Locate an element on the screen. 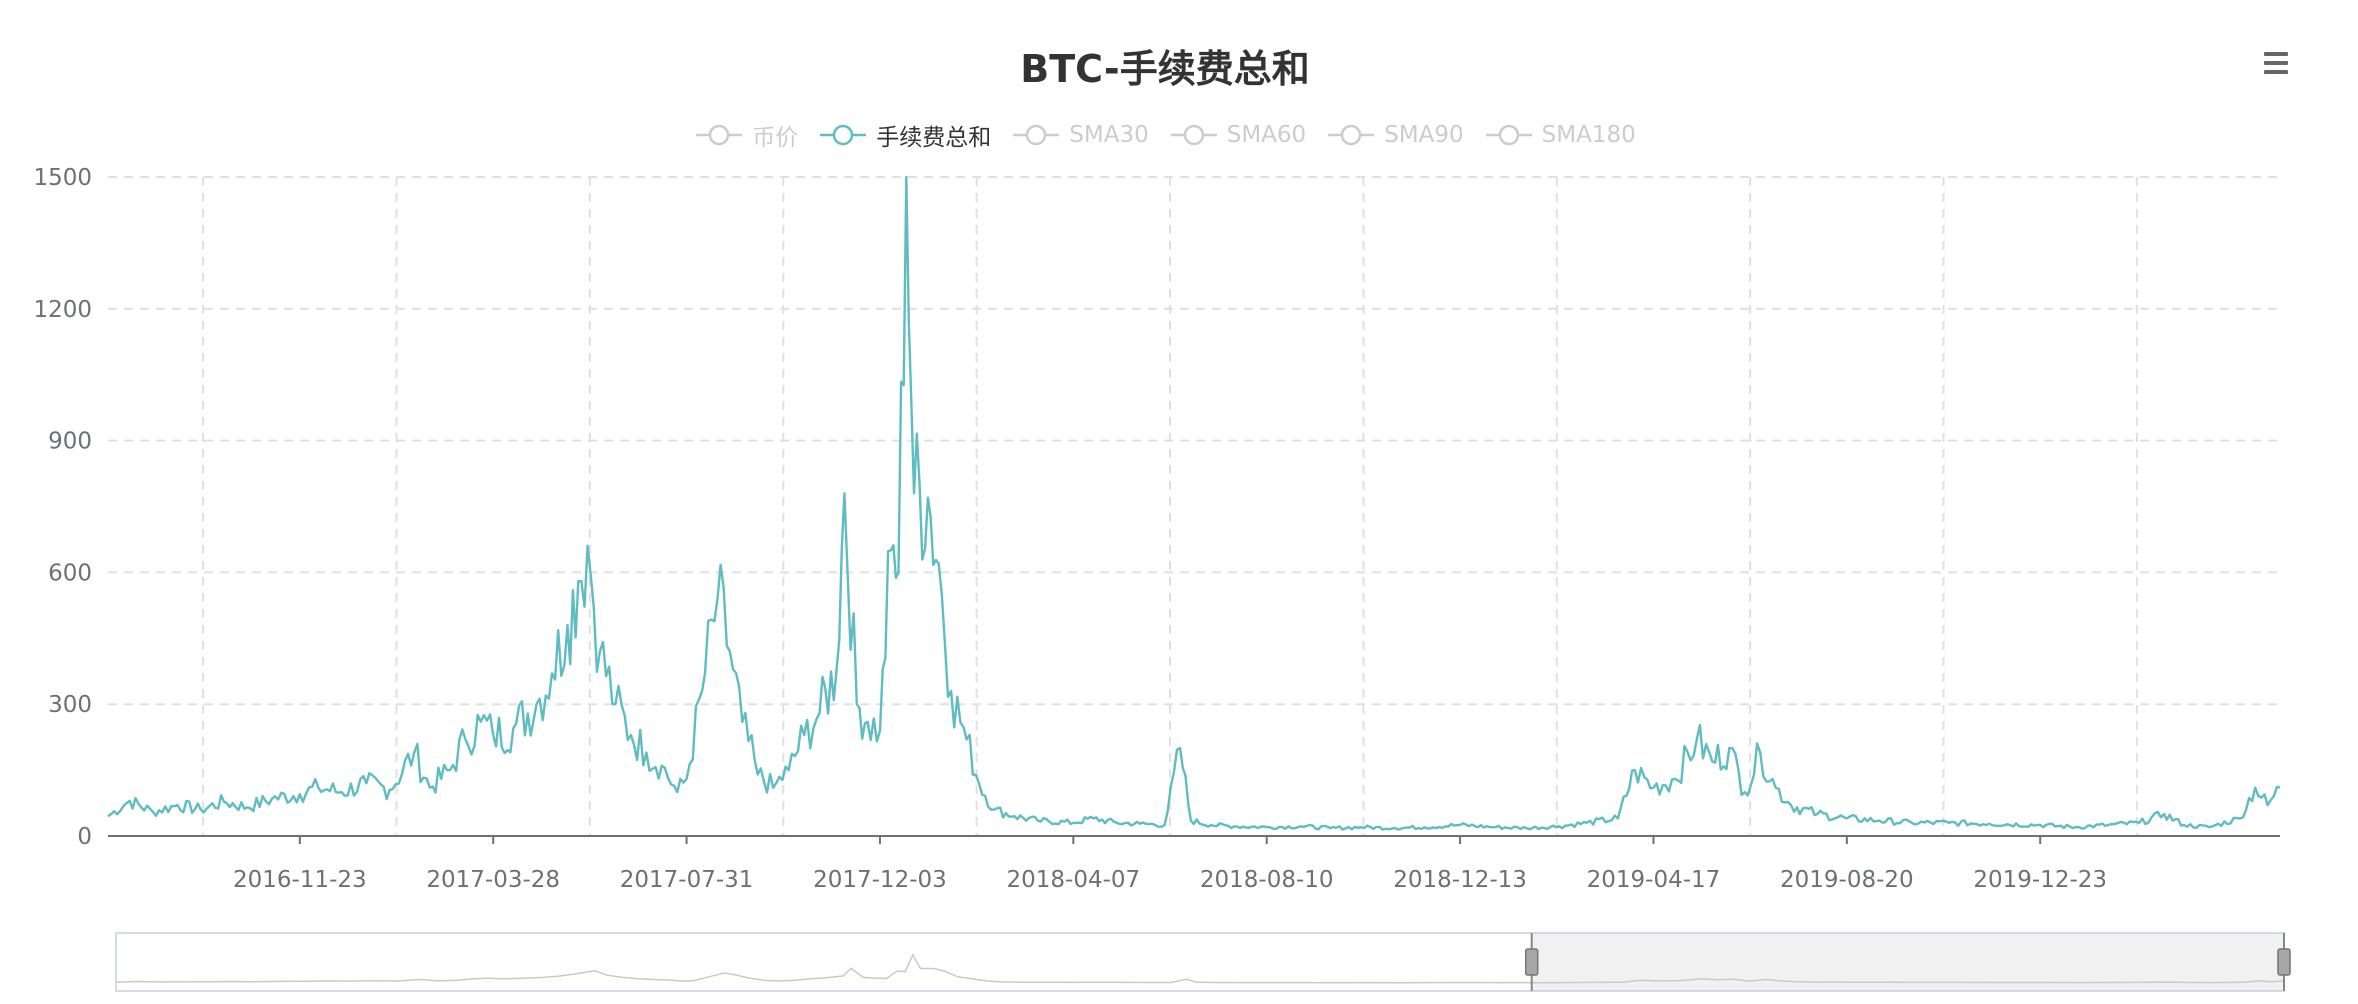  x-tick-label: 2018-08-10 is located at coordinates (1267, 880).